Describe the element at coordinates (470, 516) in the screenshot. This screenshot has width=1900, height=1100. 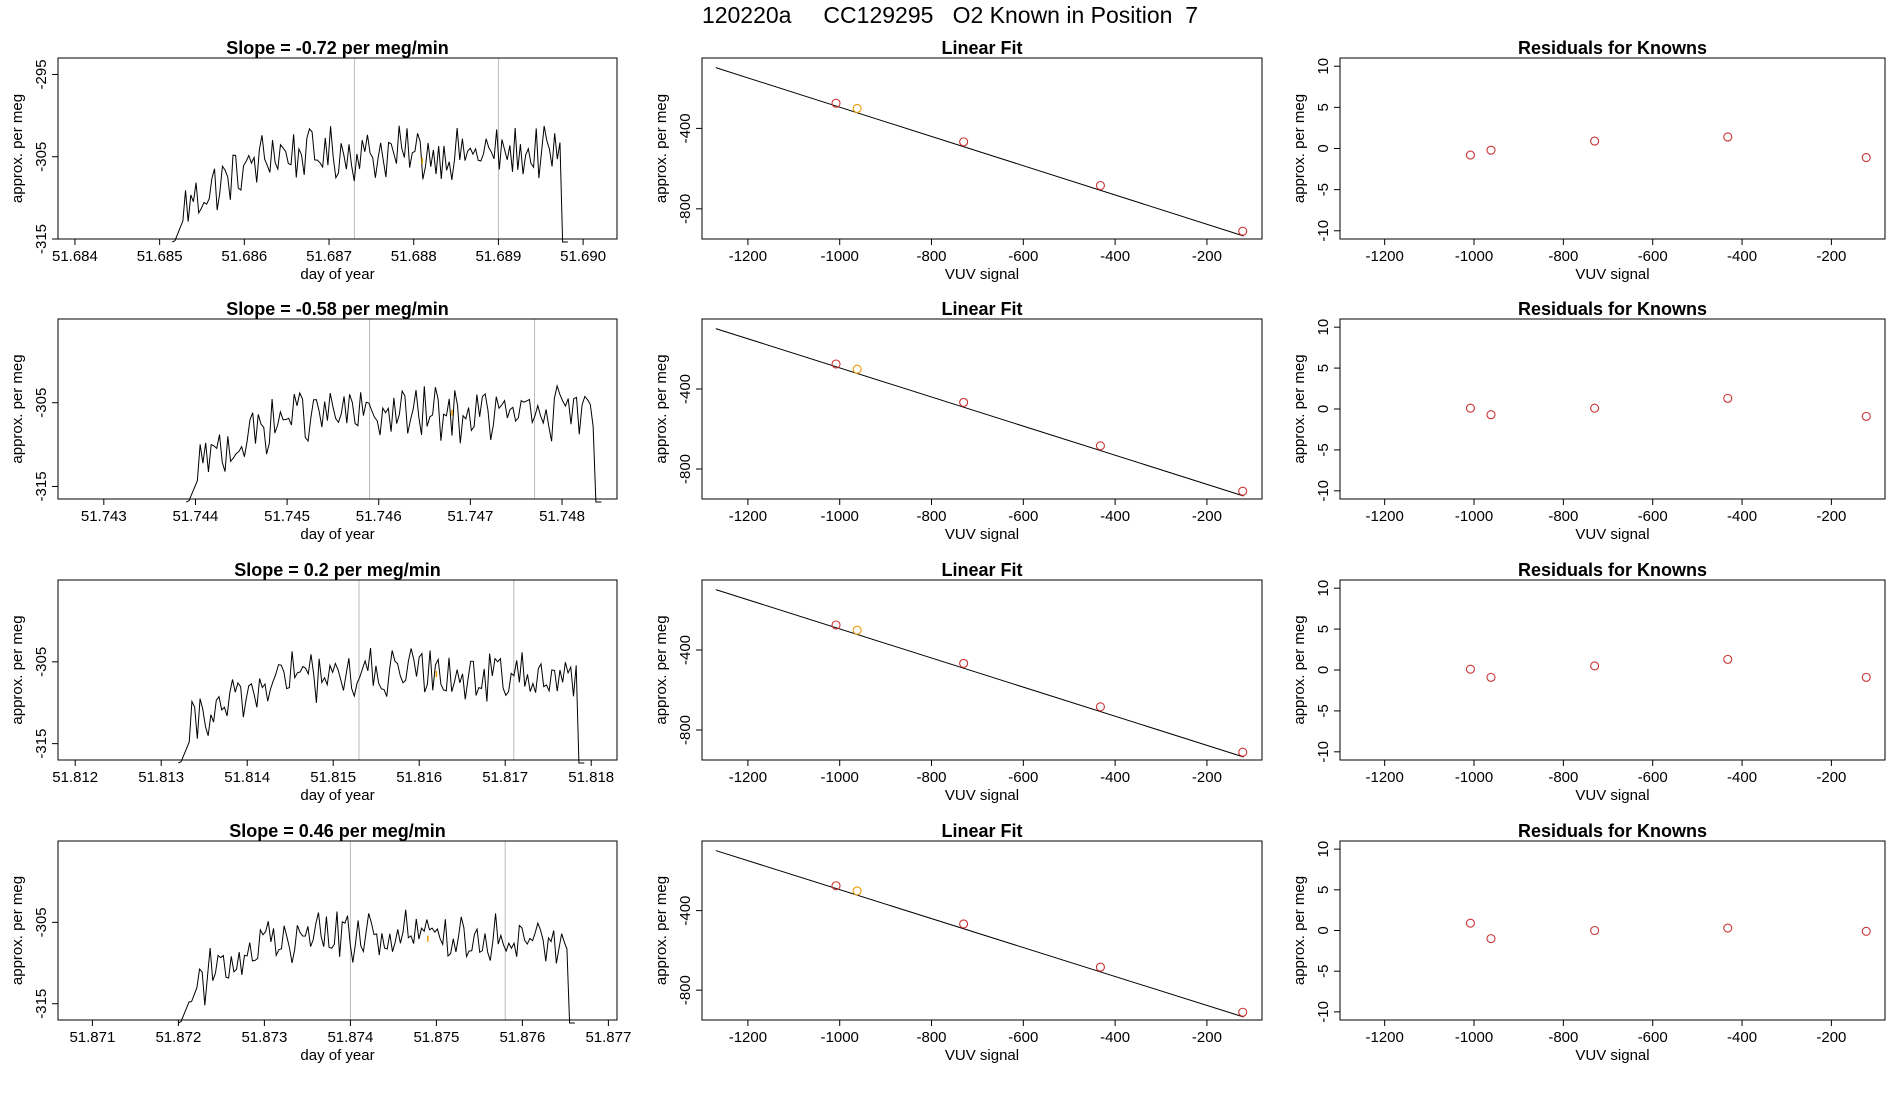
I see `x-tick-label: 51.747` at that location.